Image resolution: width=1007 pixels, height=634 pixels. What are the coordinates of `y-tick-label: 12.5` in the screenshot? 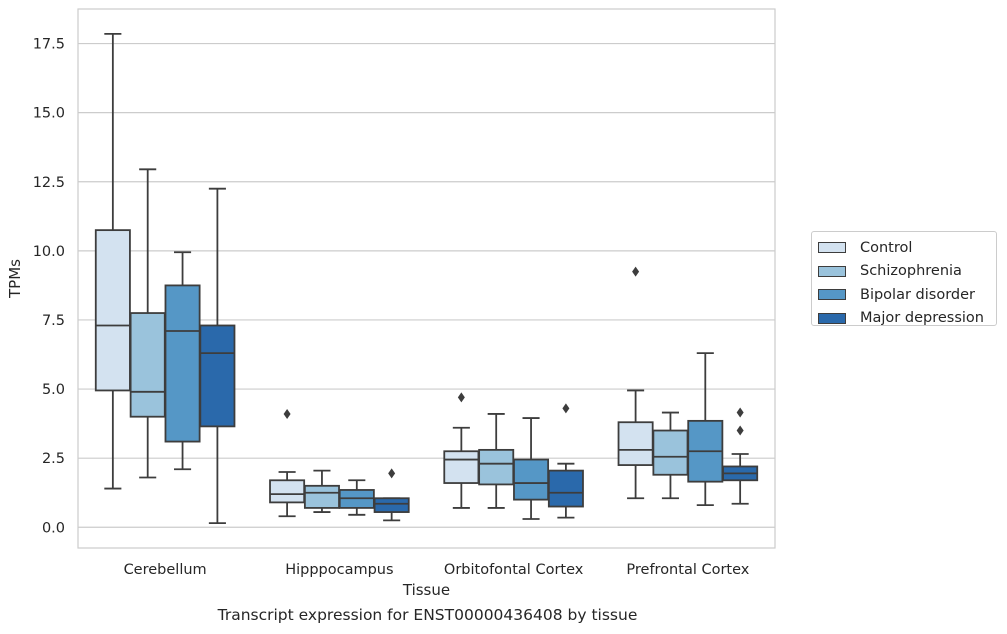 It's located at (49, 183).